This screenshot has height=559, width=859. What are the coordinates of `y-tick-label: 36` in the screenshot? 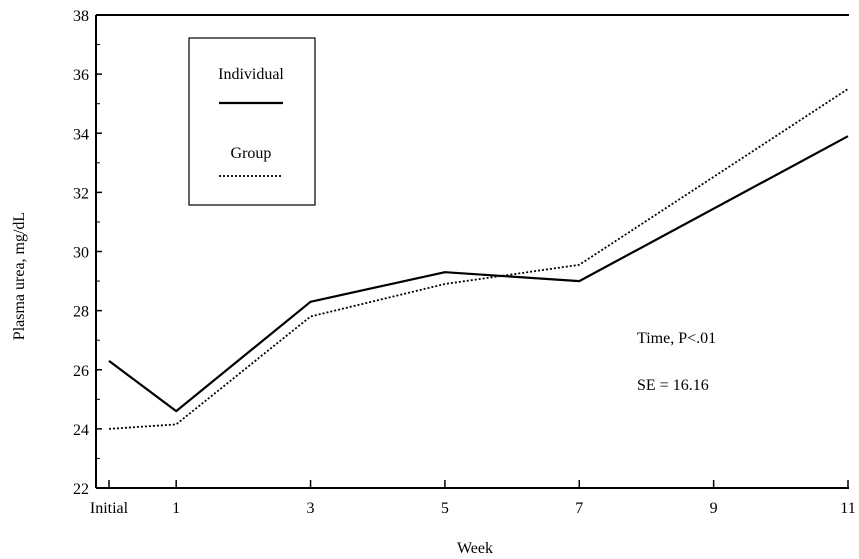 It's located at (81, 75).